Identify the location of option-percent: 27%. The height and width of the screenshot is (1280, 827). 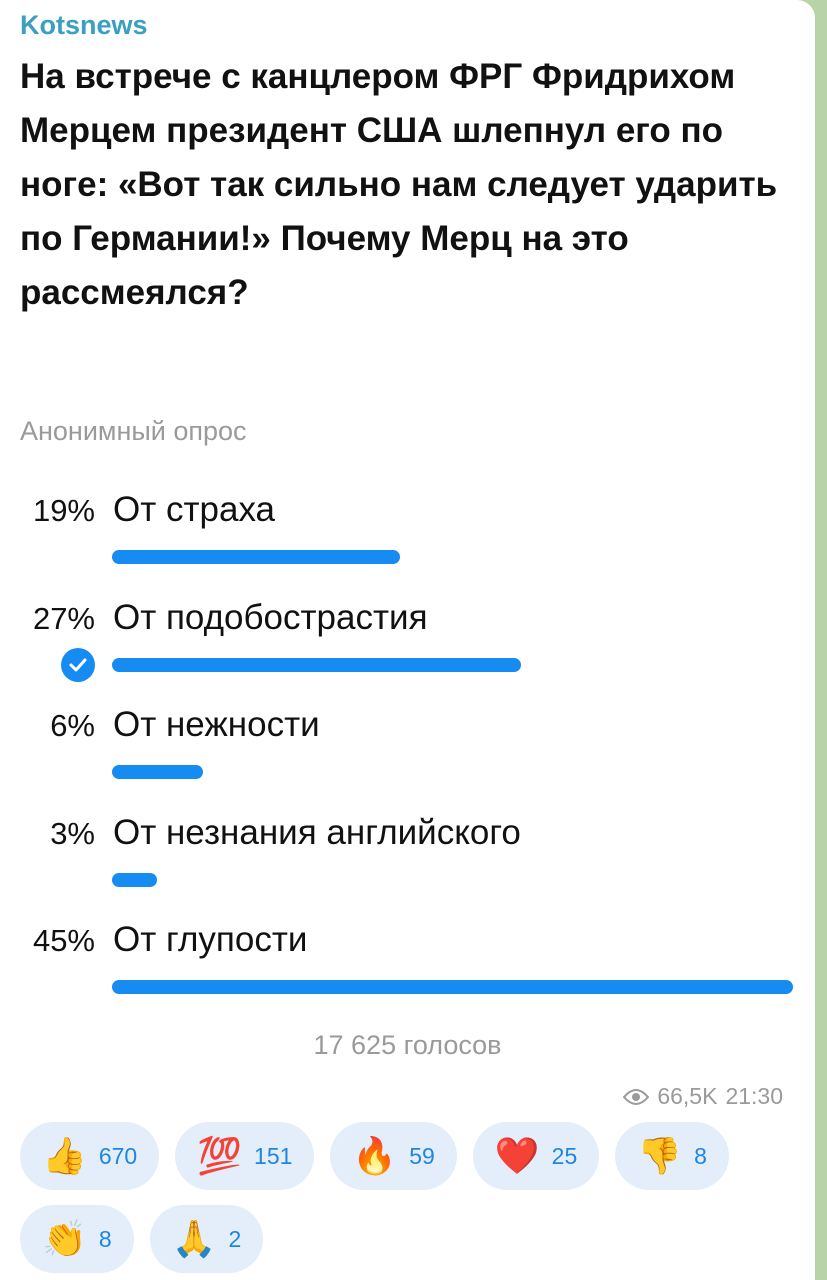
(63, 618).